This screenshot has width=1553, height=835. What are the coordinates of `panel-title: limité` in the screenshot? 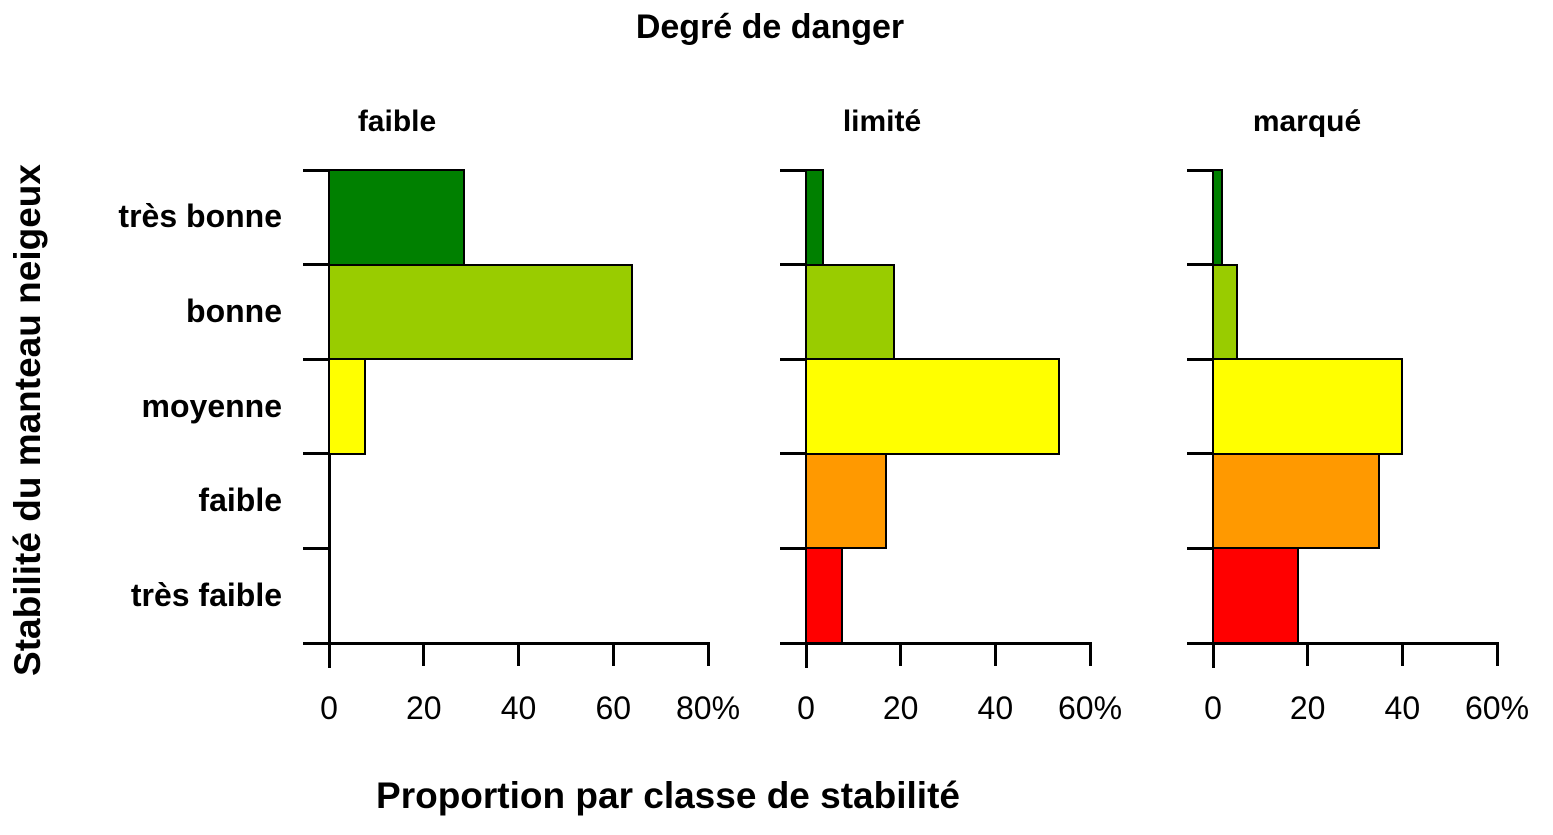 It's located at (882, 121).